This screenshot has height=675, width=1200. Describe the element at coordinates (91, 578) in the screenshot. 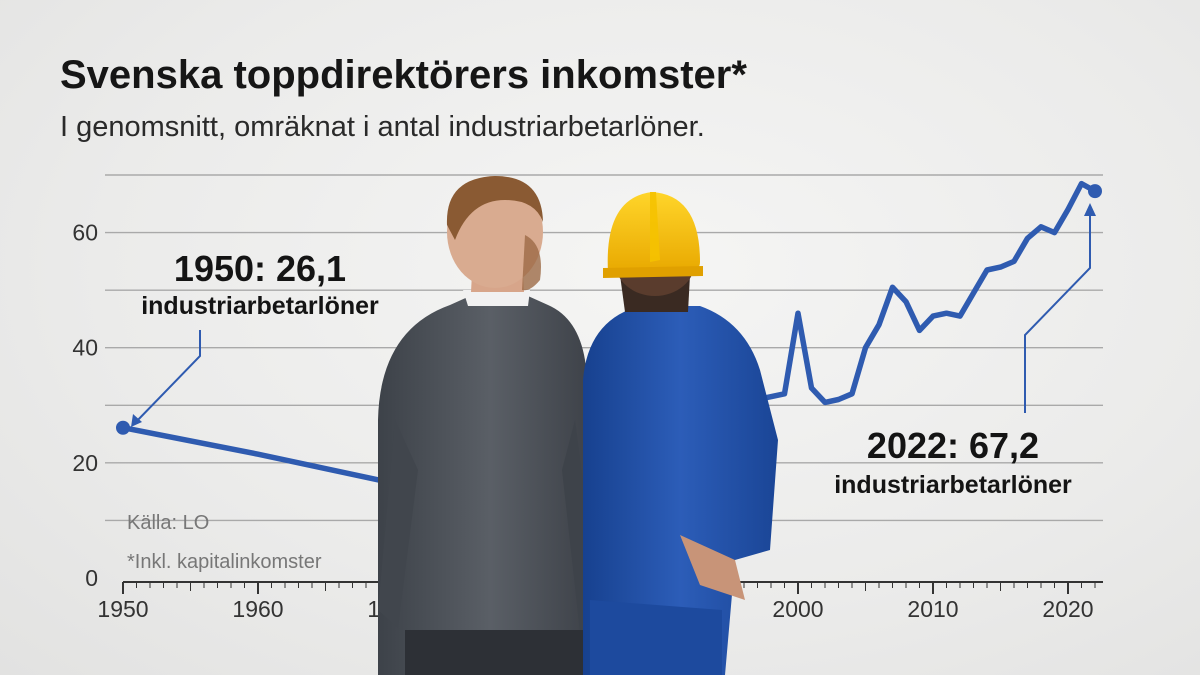

I see `y-tick-label: 0` at that location.